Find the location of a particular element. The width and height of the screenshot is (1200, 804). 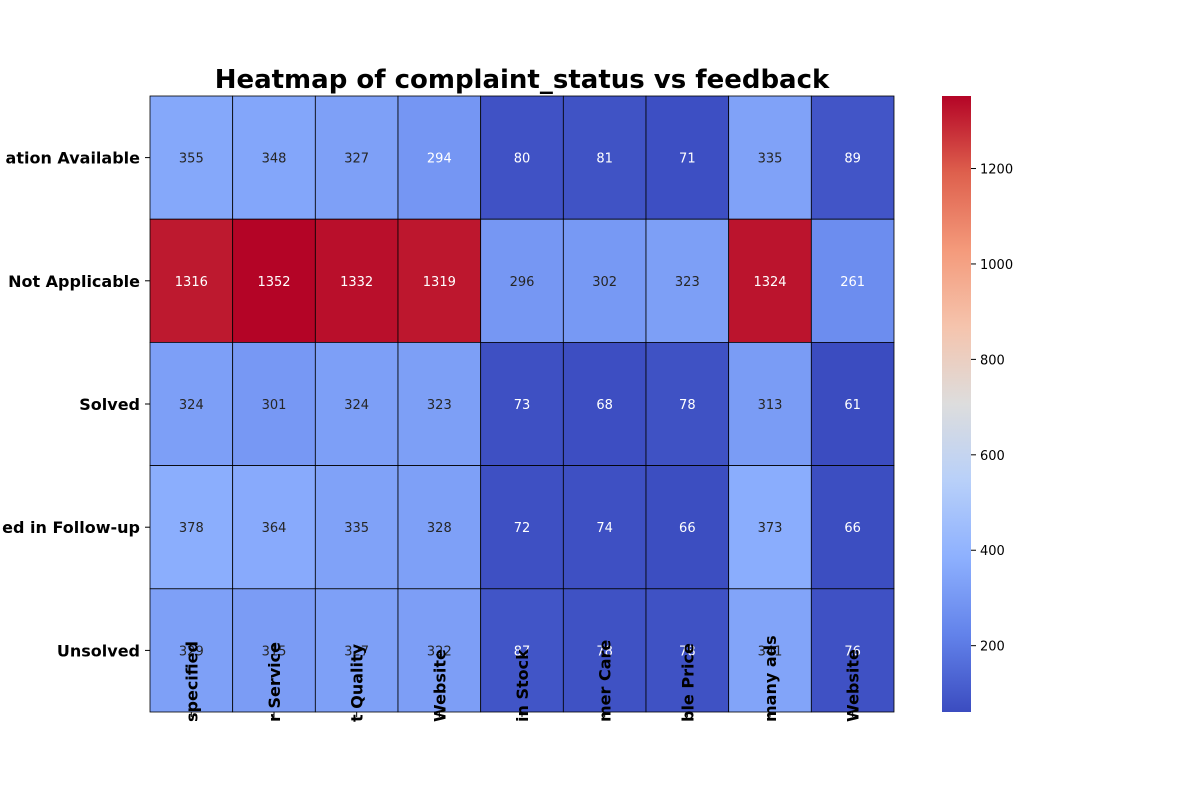

cell-value-label: 81 is located at coordinates (604, 159).